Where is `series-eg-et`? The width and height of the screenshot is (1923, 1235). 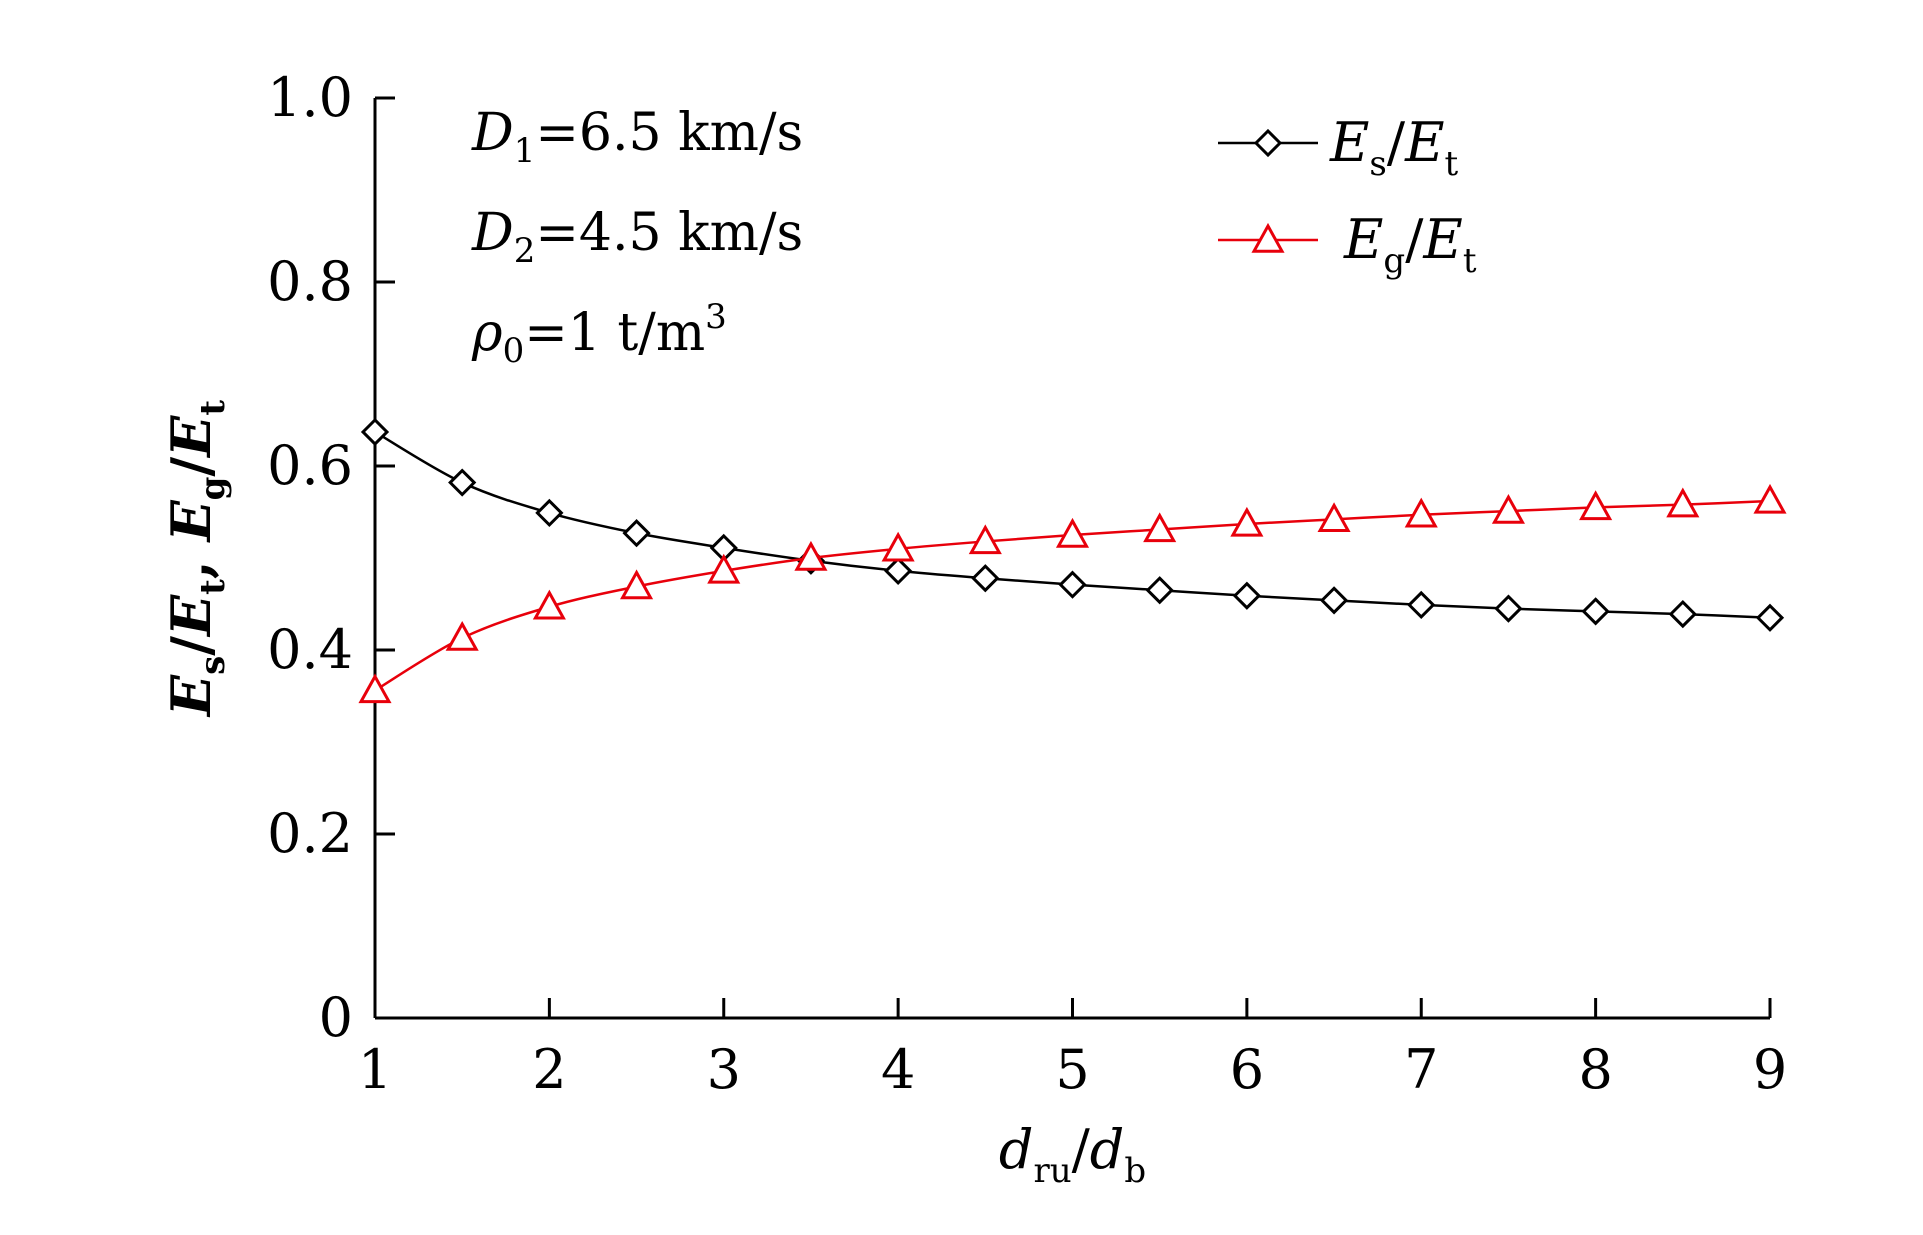 series-eg-et is located at coordinates (1072, 593).